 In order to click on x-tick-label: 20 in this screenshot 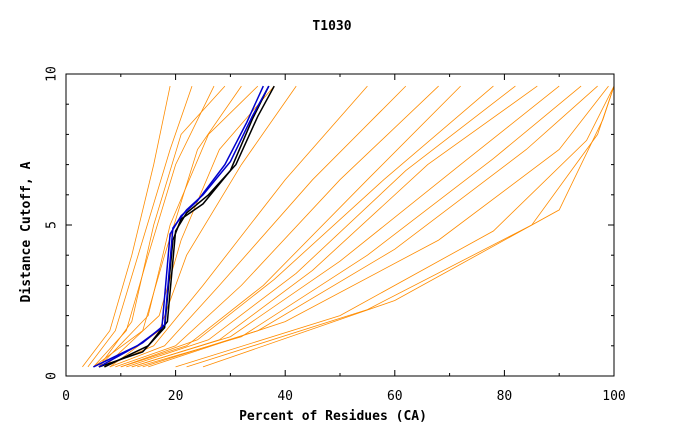, I will do `click(176, 396)`.